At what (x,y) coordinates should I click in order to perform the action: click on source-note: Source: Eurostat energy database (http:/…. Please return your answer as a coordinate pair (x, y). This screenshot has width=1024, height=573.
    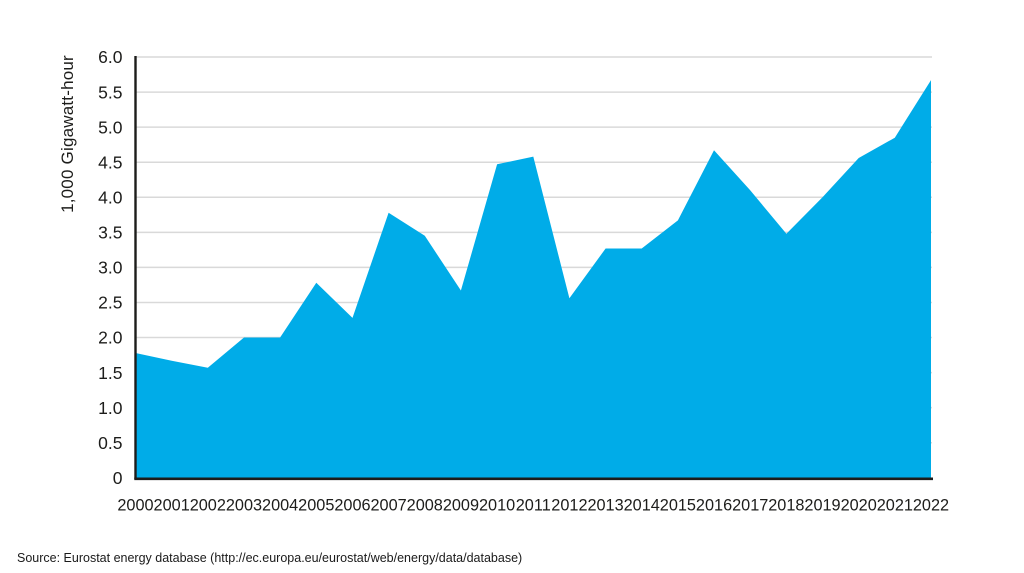
    Looking at the image, I should click on (270, 558).